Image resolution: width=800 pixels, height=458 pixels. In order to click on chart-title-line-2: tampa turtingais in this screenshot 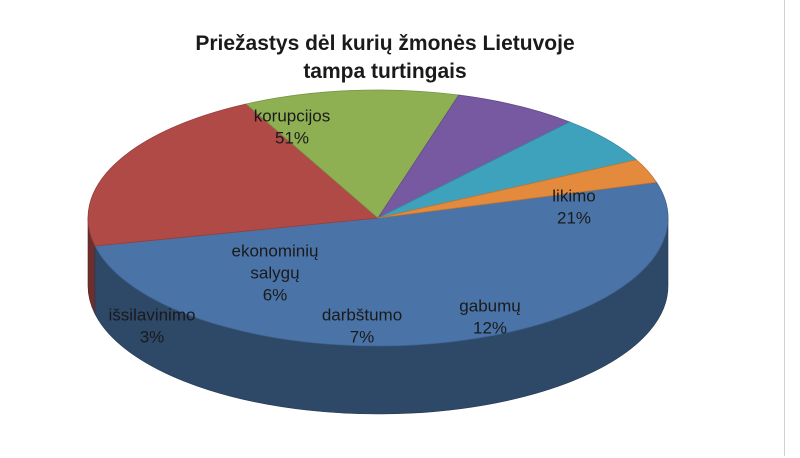, I will do `click(385, 71)`.